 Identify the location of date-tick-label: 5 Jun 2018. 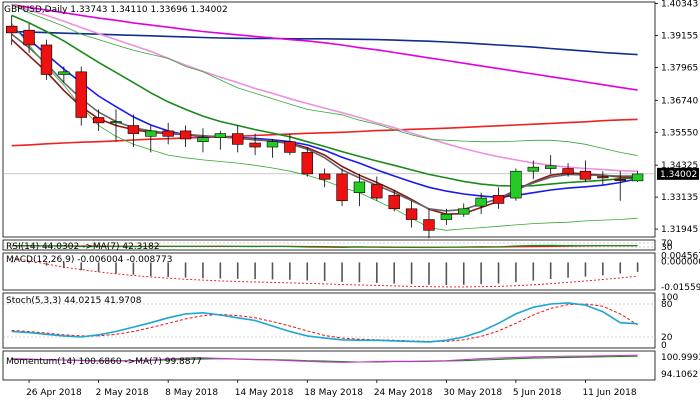
(537, 393).